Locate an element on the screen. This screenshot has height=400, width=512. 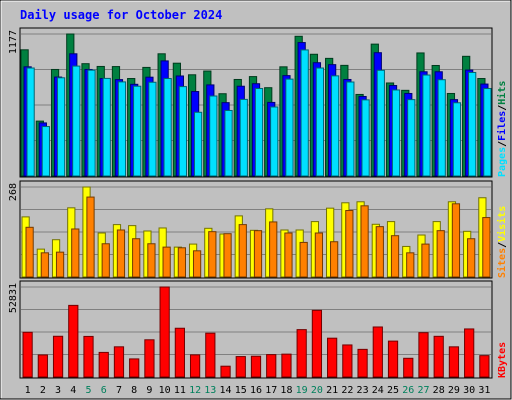
x-tick-label-day-4: 4 is located at coordinates (73, 390).